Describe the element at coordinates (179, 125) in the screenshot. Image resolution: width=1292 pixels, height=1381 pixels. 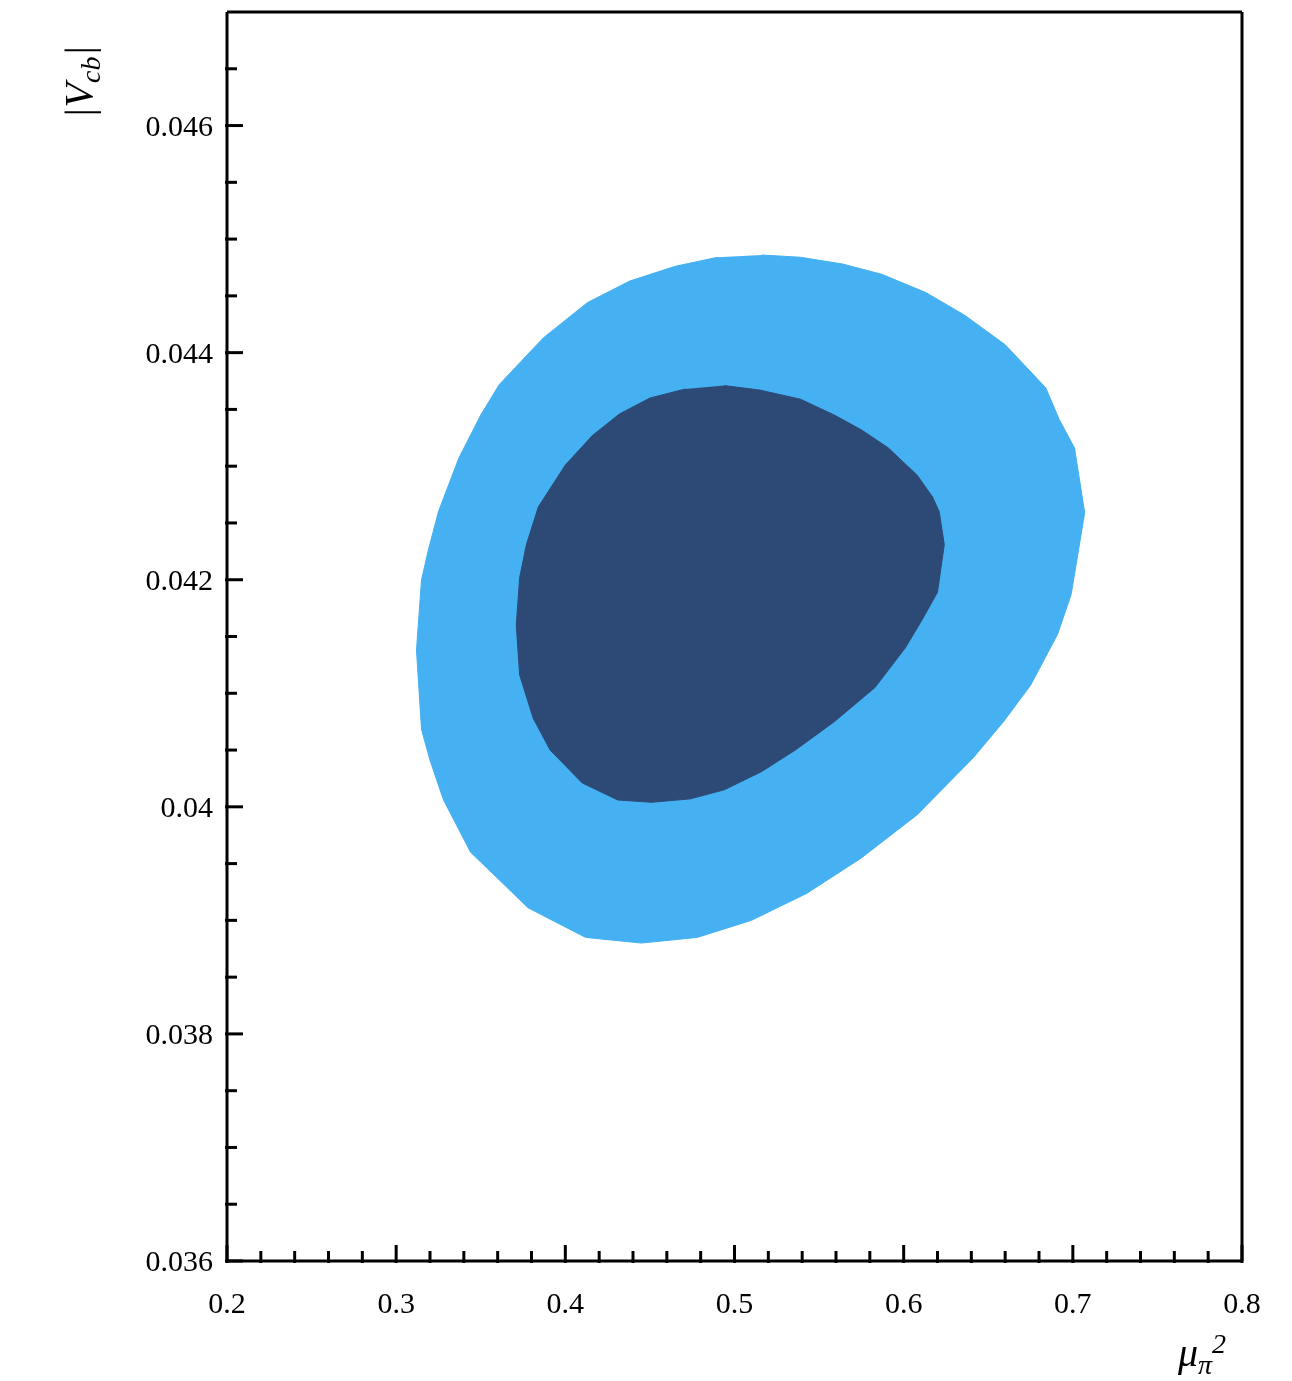
I see `y-tick-label: 0.046` at that location.